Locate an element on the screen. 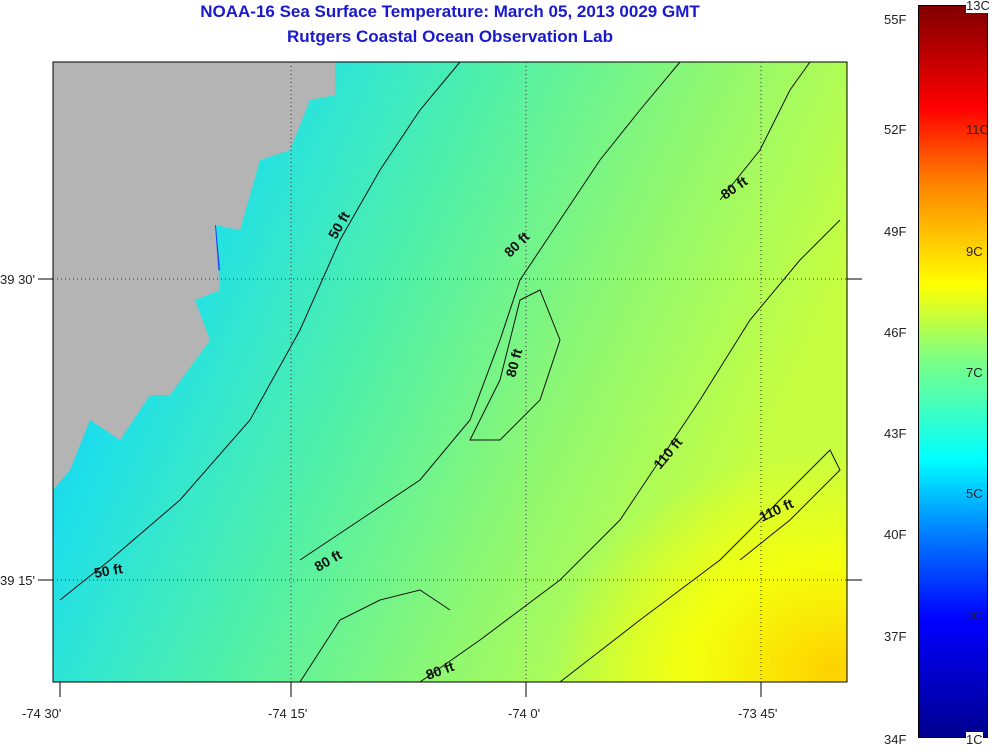  colorbar-f-label: 55F is located at coordinates (895, 19).